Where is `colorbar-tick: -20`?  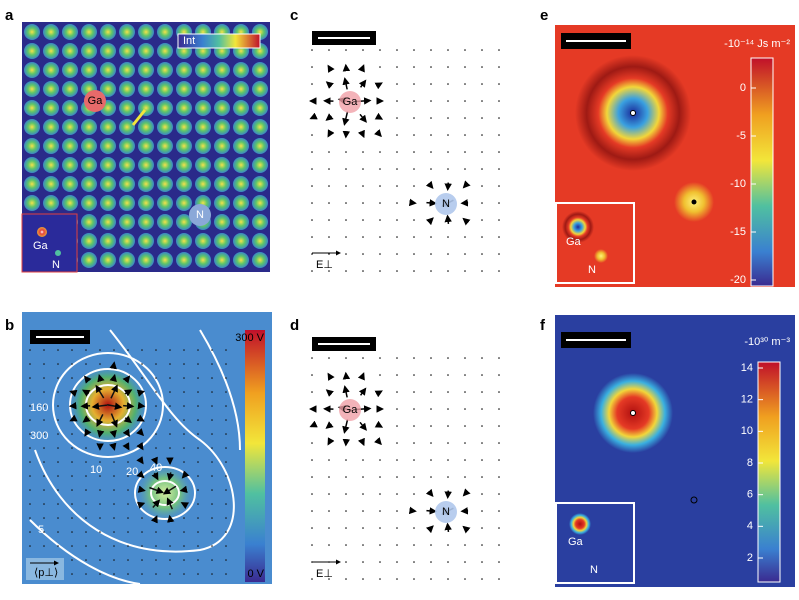 colorbar-tick: -20 is located at coordinates (738, 280).